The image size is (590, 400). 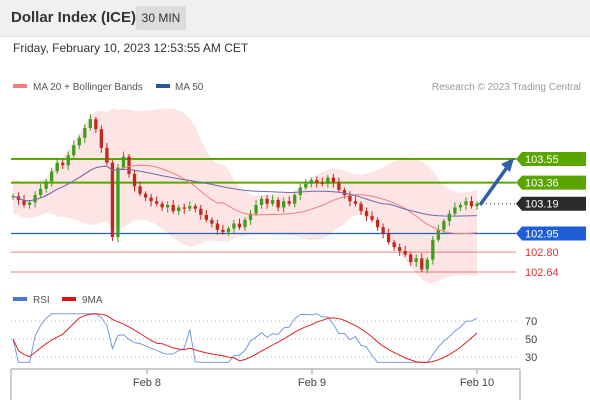 What do you see at coordinates (92, 300) in the screenshot?
I see `rsi-ma-legend-label: 9MA` at bounding box center [92, 300].